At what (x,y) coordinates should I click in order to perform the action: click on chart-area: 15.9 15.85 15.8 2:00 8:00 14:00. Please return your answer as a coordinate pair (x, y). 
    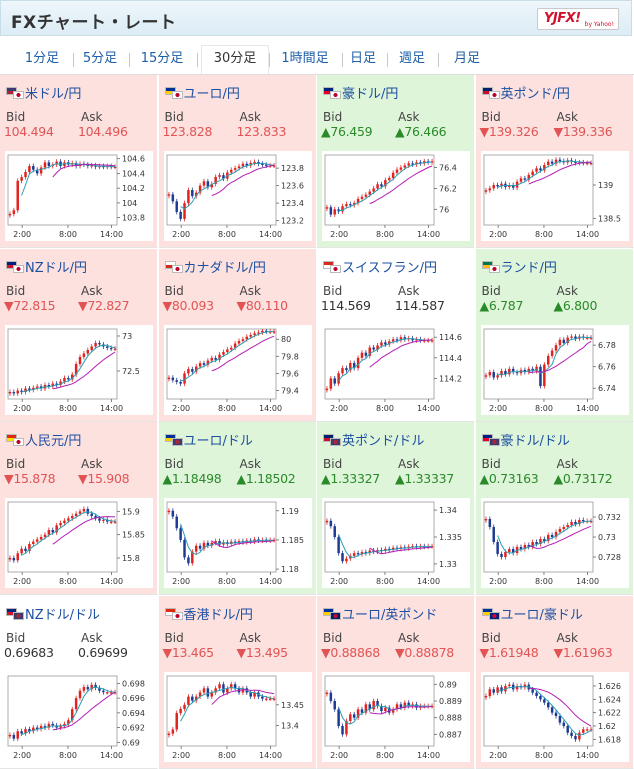
    Looking at the image, I should click on (79, 543).